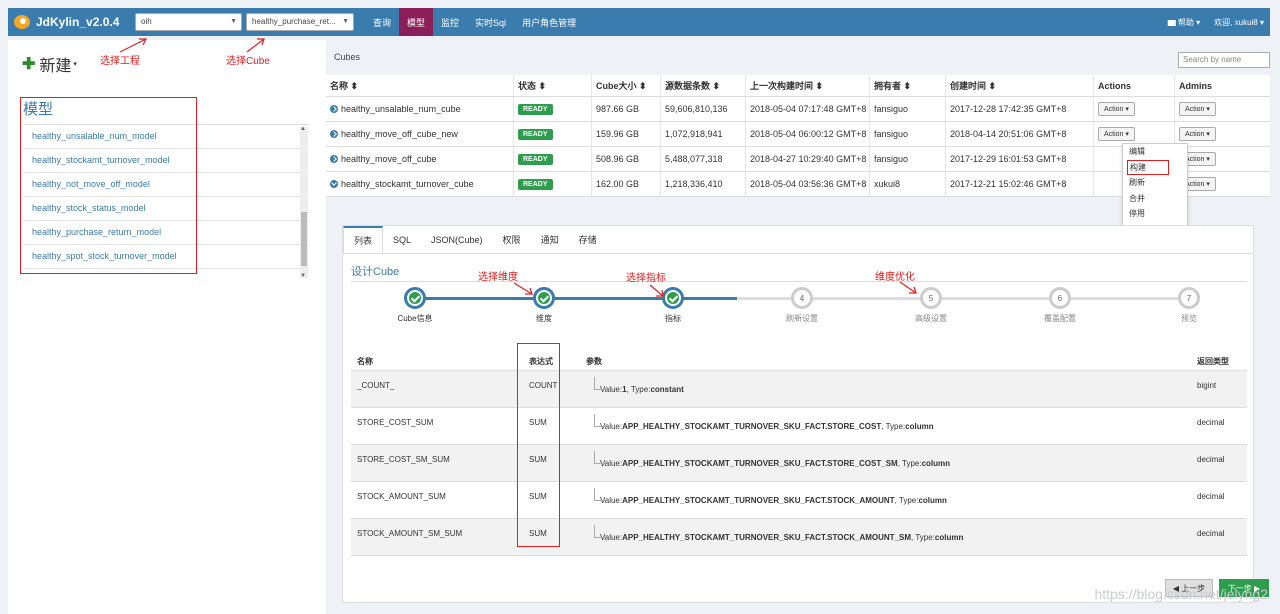  I want to click on nav-monitor: 监控, so click(450, 22).